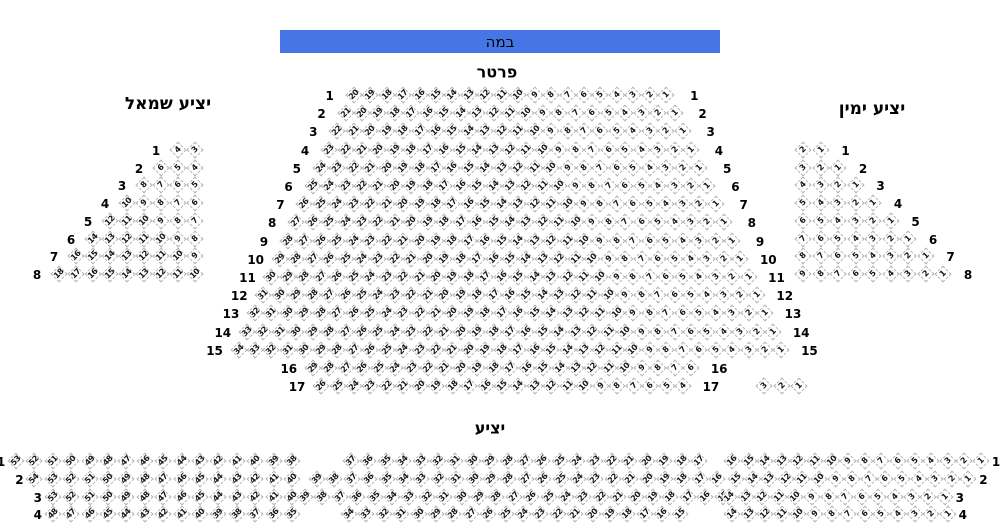  Describe the element at coordinates (255, 514) in the screenshot. I see `seat: 37` at that location.